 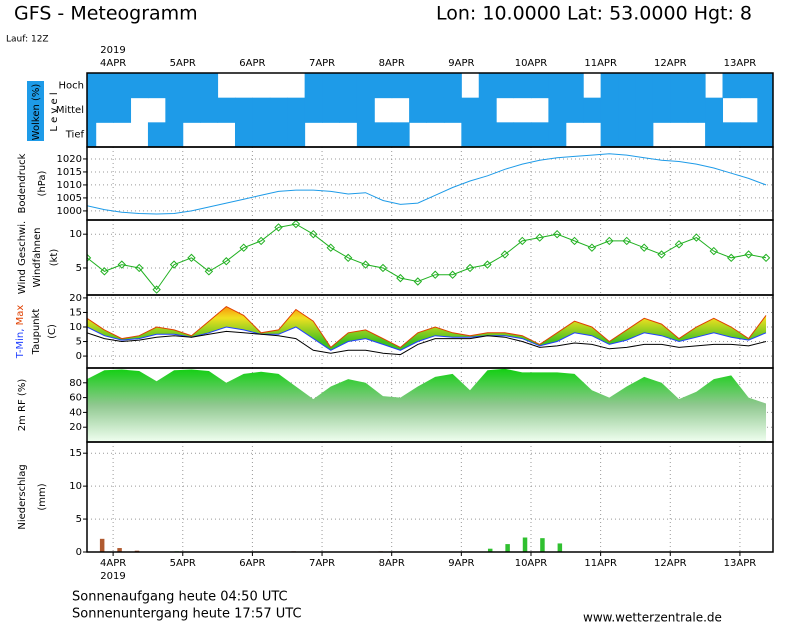 What do you see at coordinates (79, 268) in the screenshot?
I see `y-tick-label: 5` at bounding box center [79, 268].